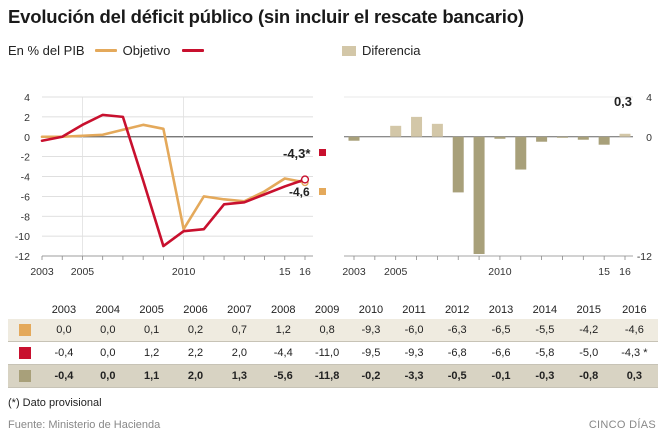 The height and width of the screenshot is (441, 664). What do you see at coordinates (545, 310) in the screenshot?
I see `year-header: 2014` at bounding box center [545, 310].